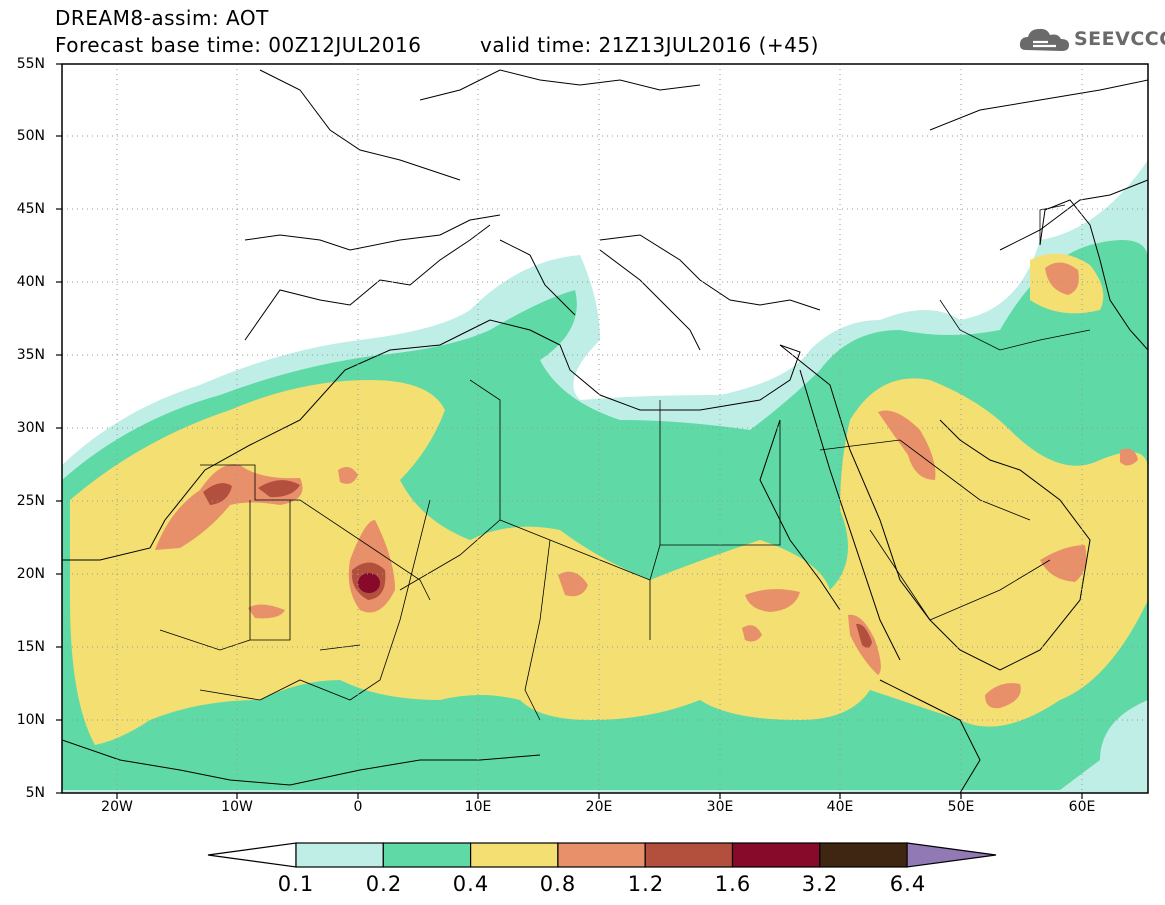 Image resolution: width=1165 pixels, height=905 pixels. I want to click on colorbar-label-6.4: 6.4, so click(908, 884).